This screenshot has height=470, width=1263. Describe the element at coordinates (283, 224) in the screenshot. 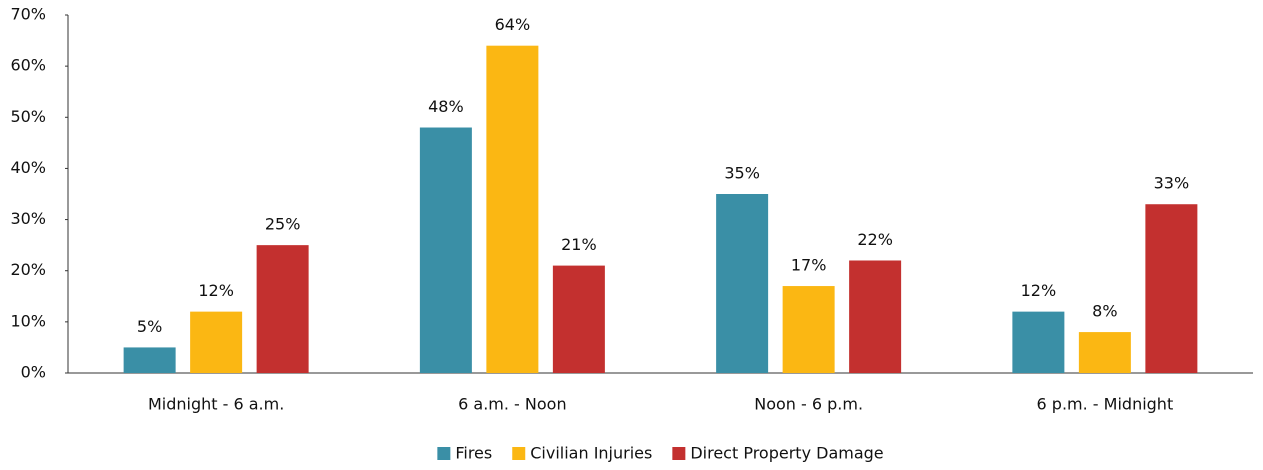

I see `value-label: 25%` at that location.